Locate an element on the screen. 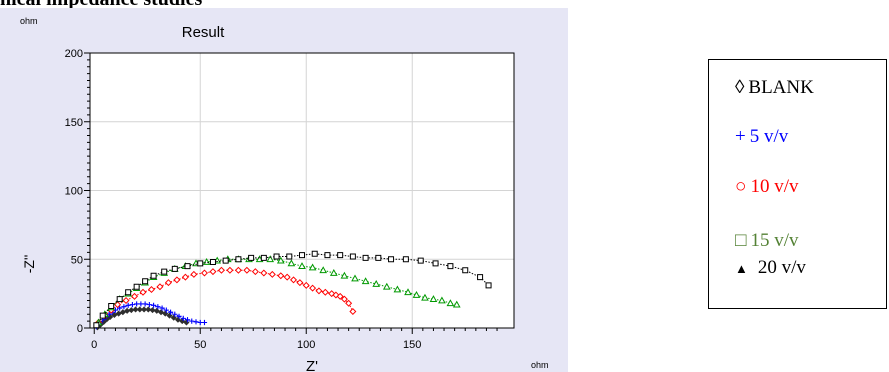  legend-box: ◊ BLANK +5 v/v ○ 10 v/v □ 15 v/v ▲ 20 v/v is located at coordinates (797, 184).